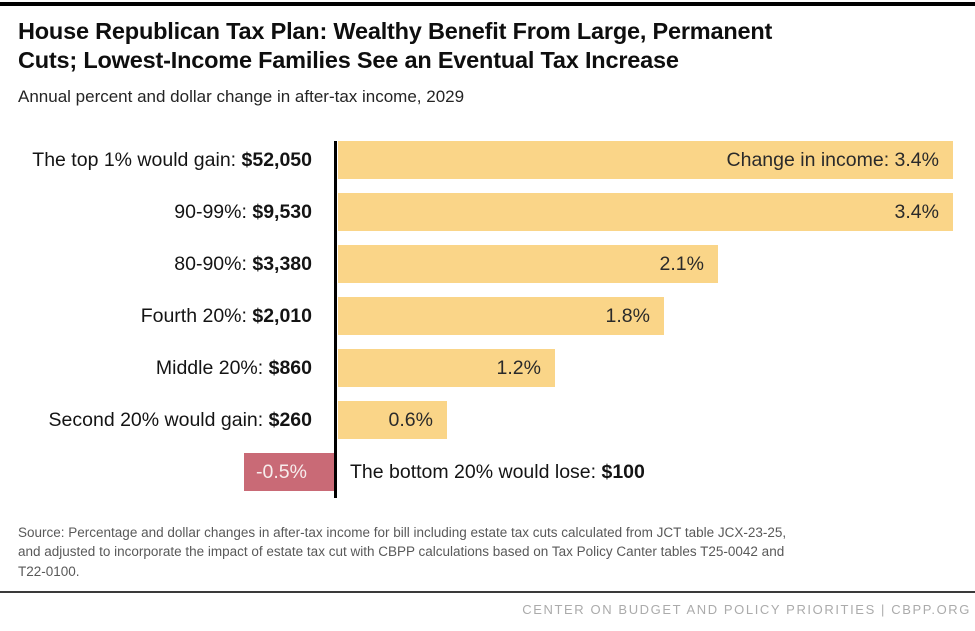  Describe the element at coordinates (645, 212) in the screenshot. I see `positive-bar: 3.4%` at that location.